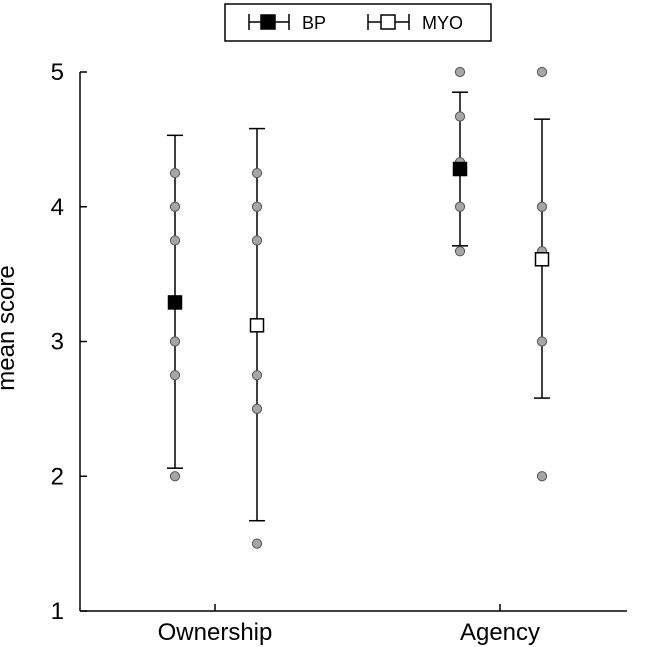  Describe the element at coordinates (542, 274) in the screenshot. I see `series-myo-agency` at that location.